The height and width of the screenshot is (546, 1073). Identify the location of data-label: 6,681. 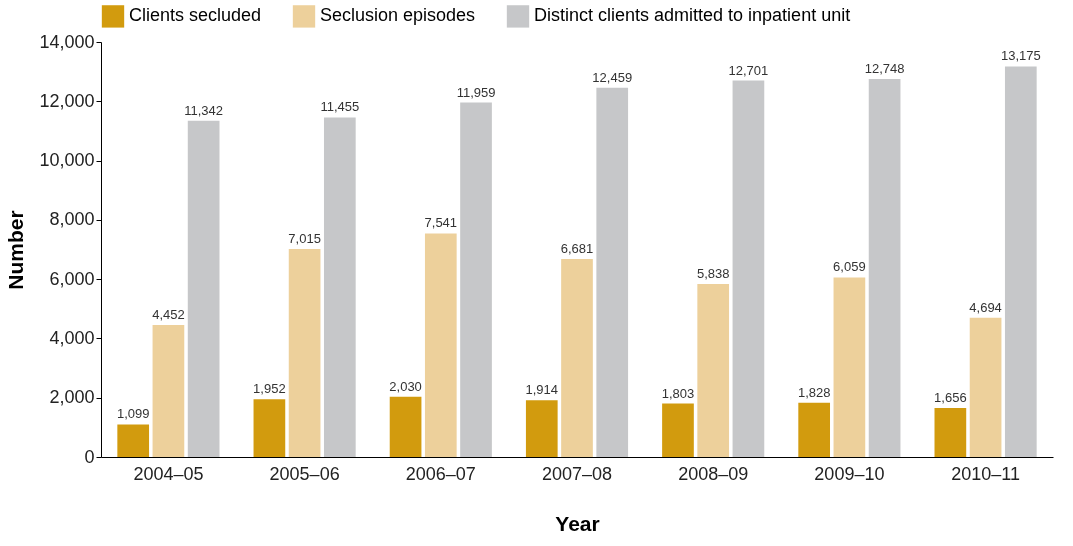
(577, 248).